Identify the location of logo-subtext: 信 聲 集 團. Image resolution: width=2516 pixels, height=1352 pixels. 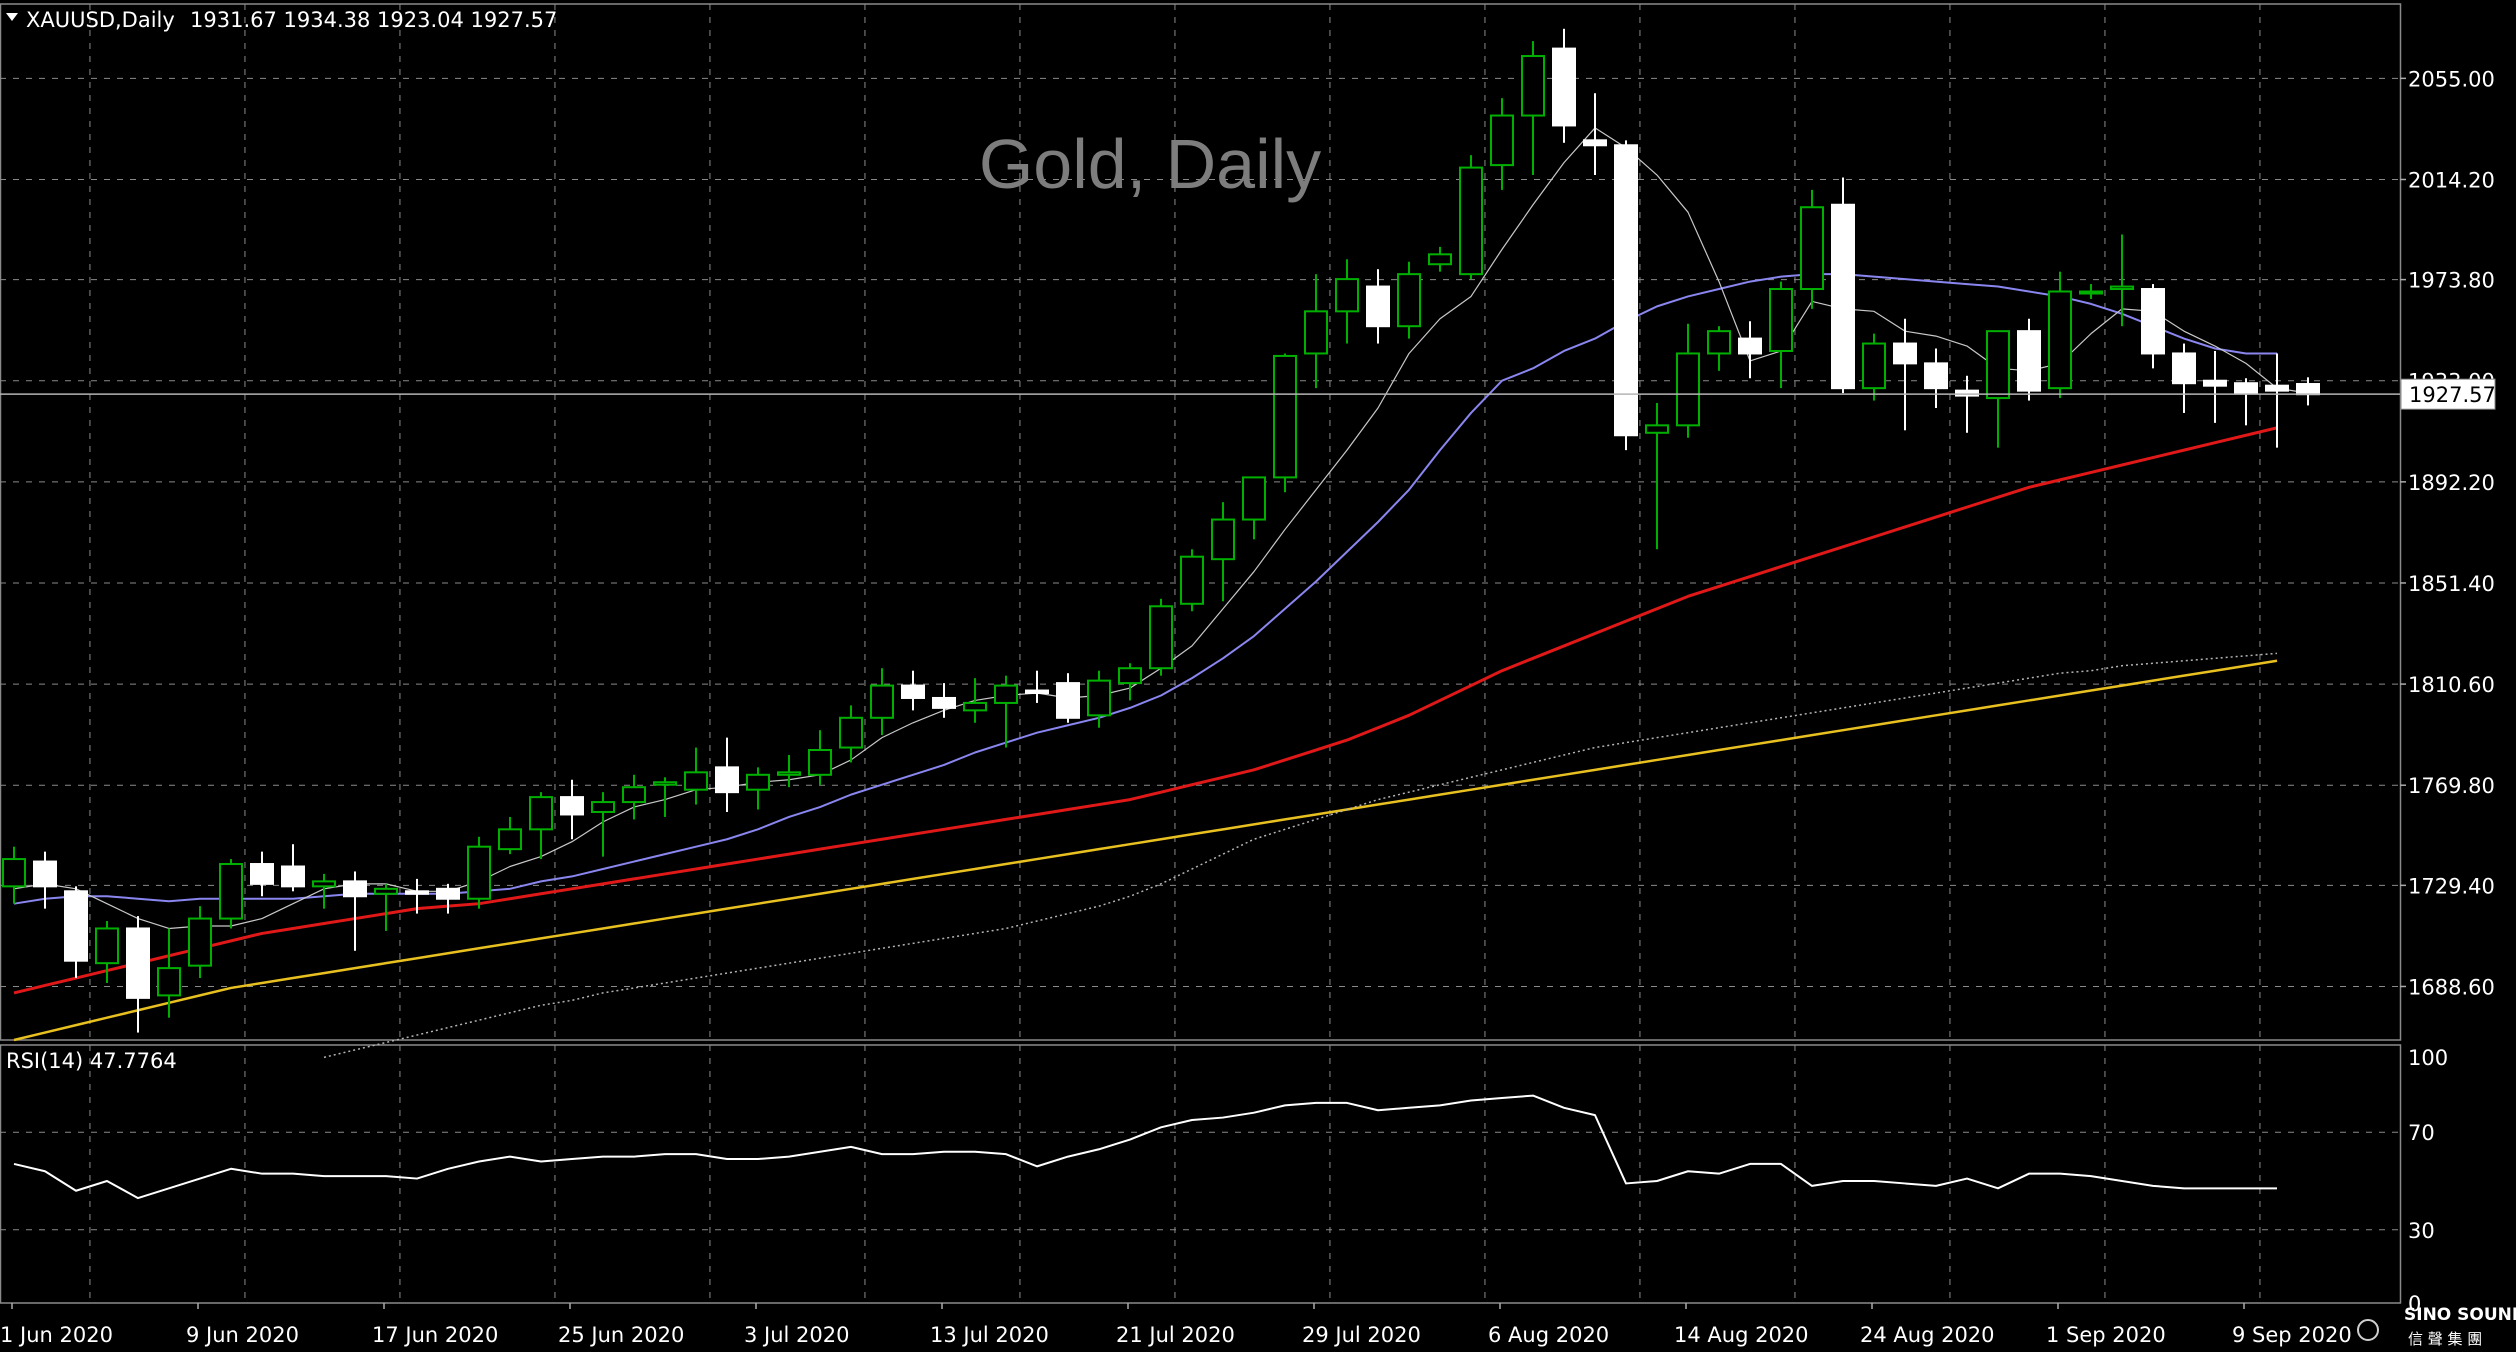
(2445, 1339).